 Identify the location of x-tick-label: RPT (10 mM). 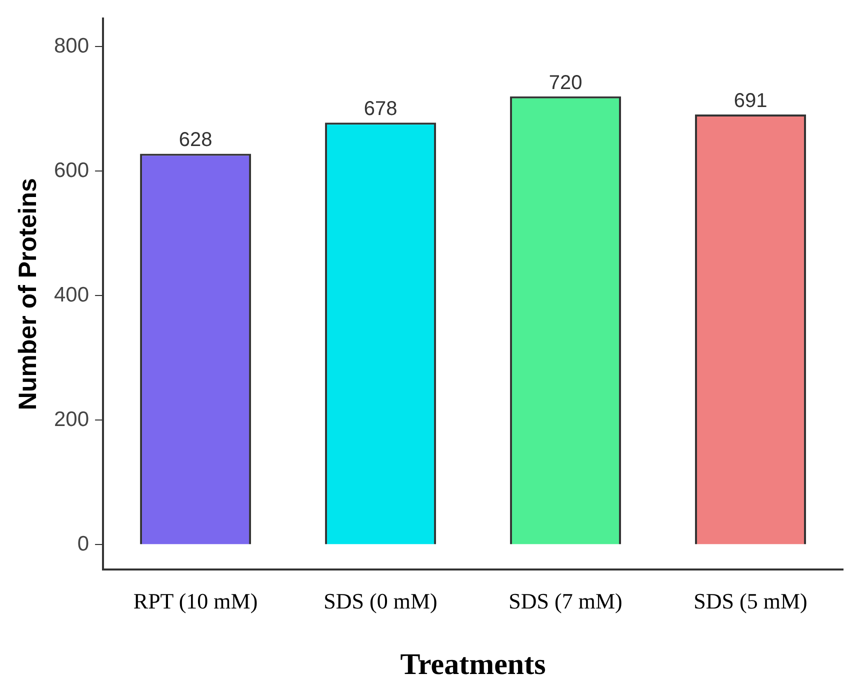
(195, 601).